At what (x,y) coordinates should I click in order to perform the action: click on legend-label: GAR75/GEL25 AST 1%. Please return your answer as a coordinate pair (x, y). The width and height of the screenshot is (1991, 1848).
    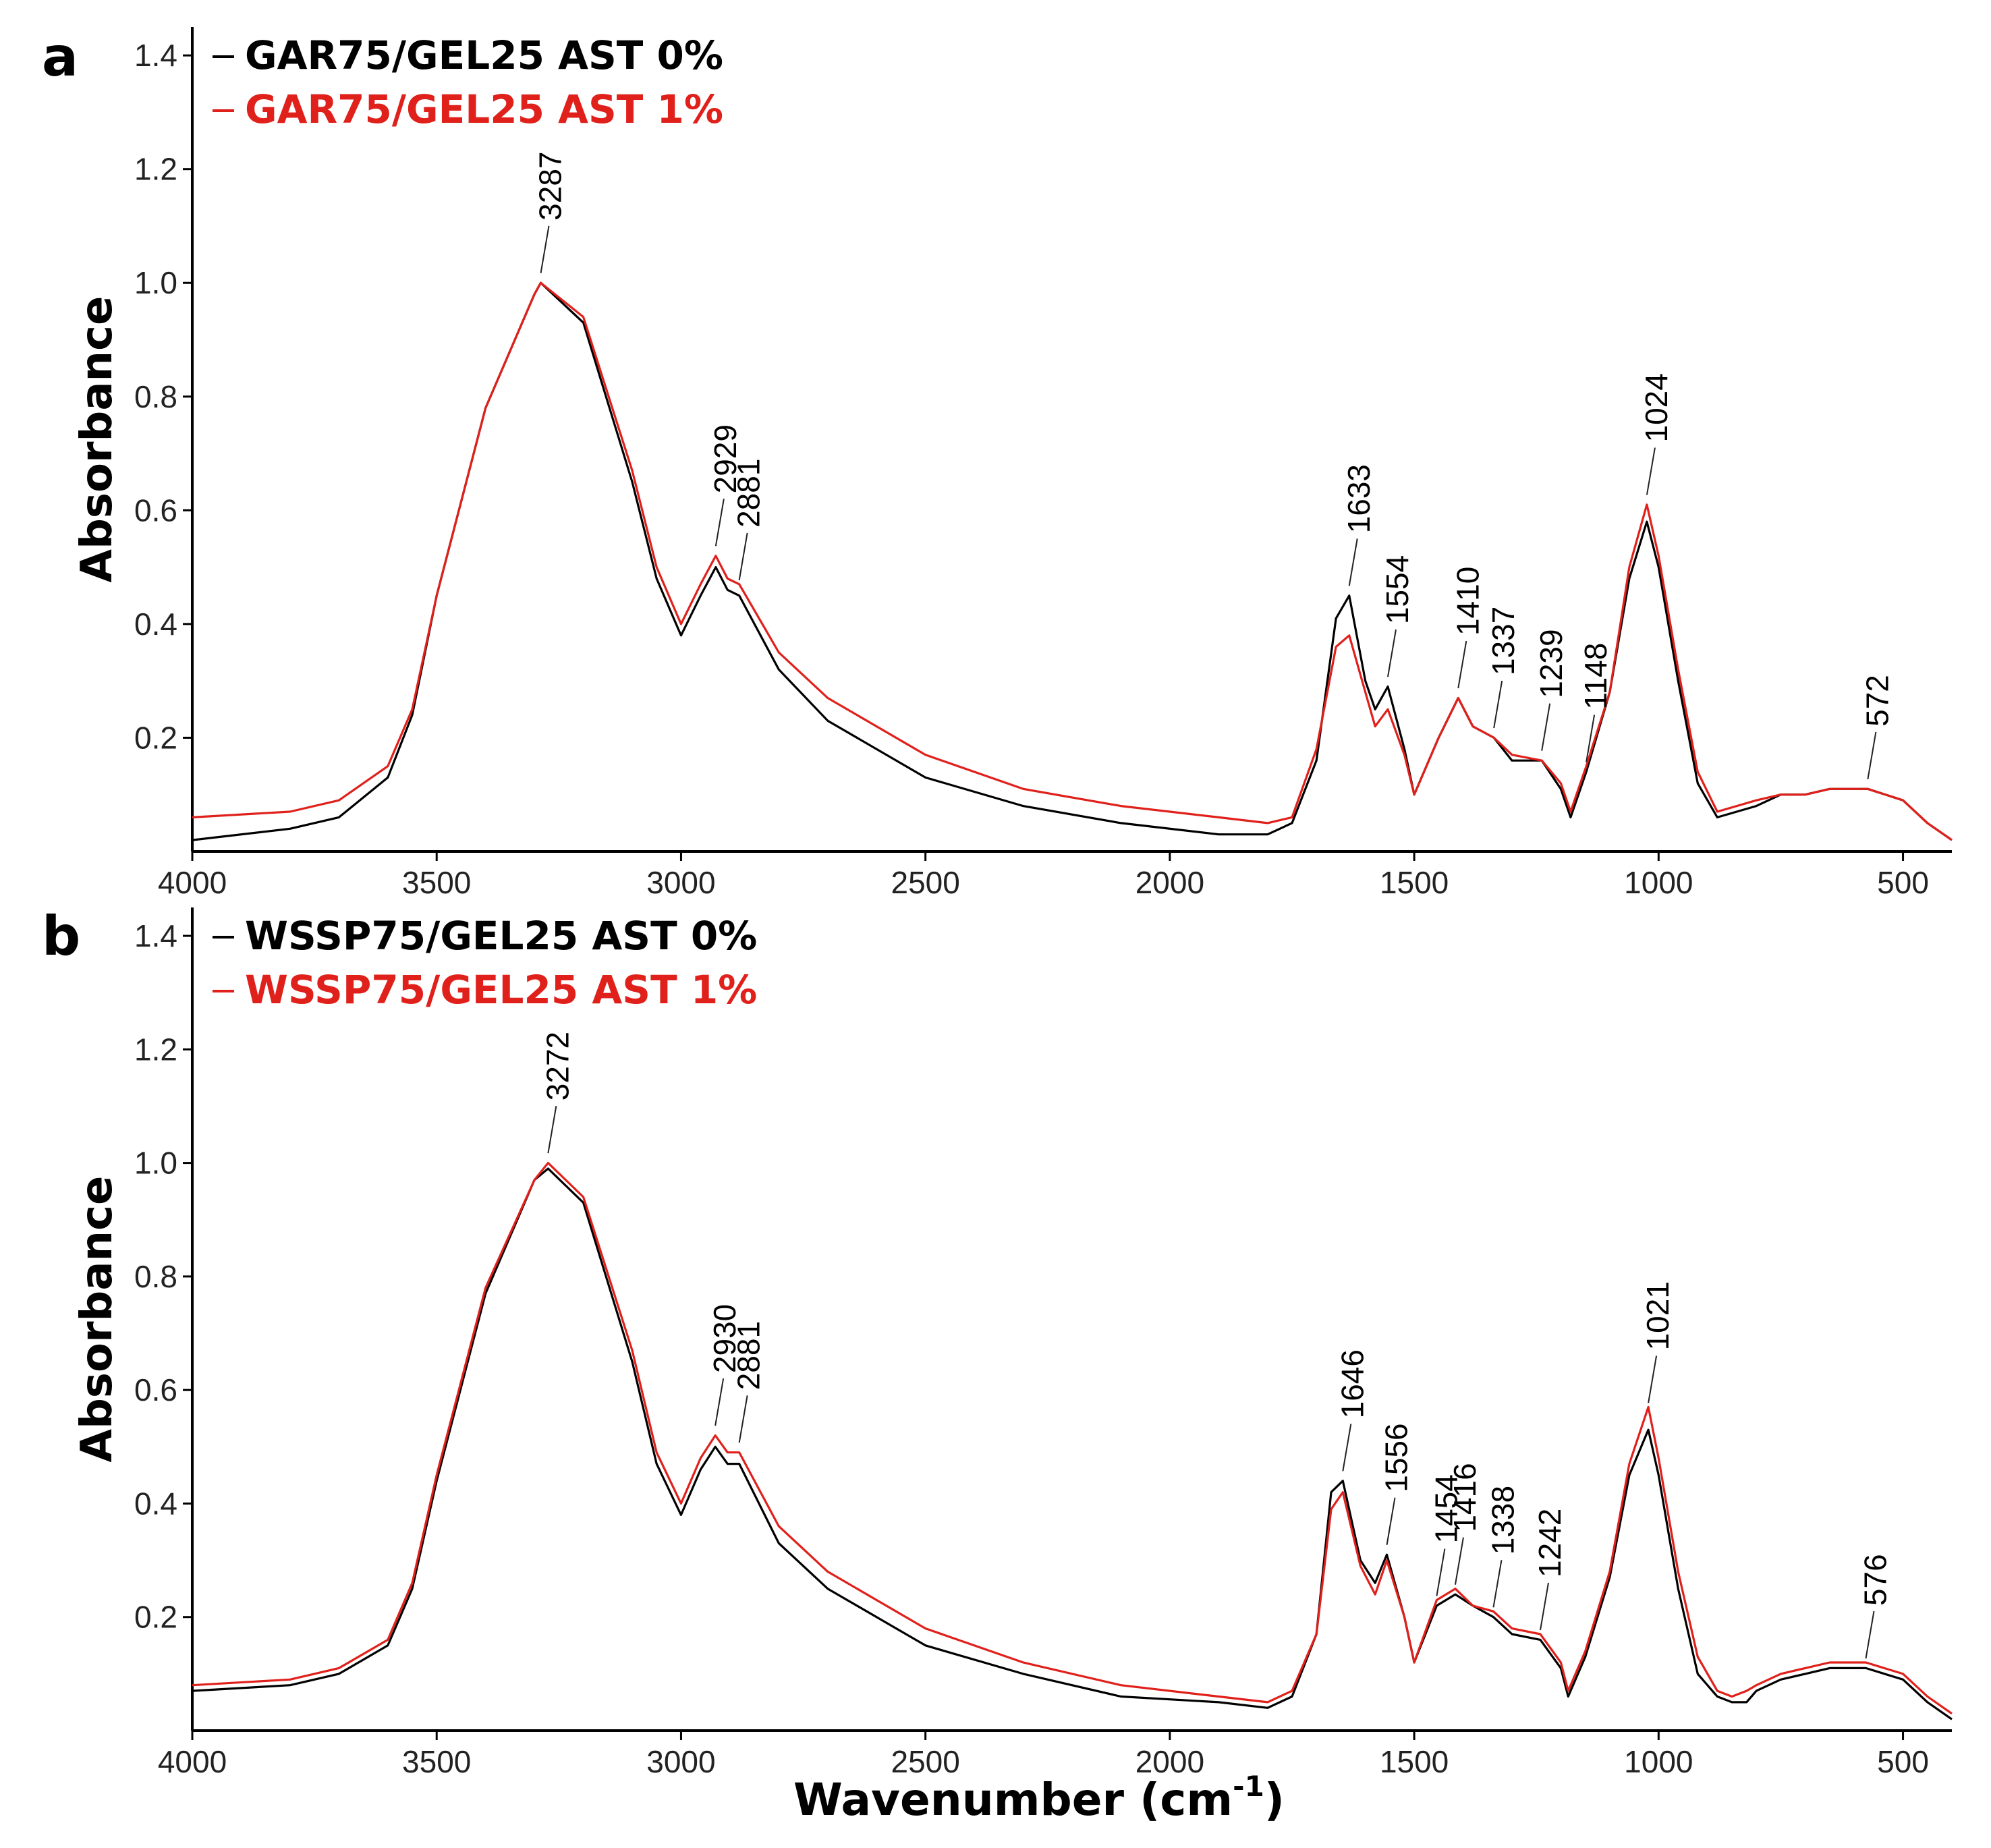
    Looking at the image, I should click on (484, 109).